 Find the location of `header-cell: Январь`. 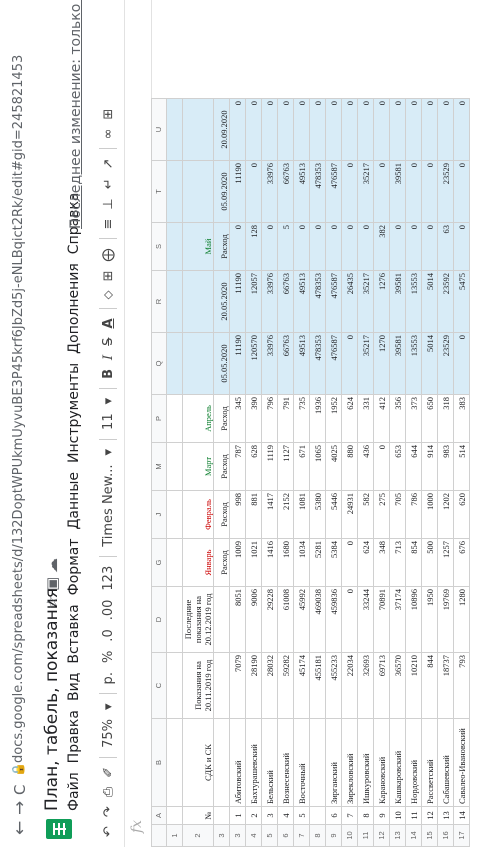

header-cell: Январь is located at coordinates (198, 562).